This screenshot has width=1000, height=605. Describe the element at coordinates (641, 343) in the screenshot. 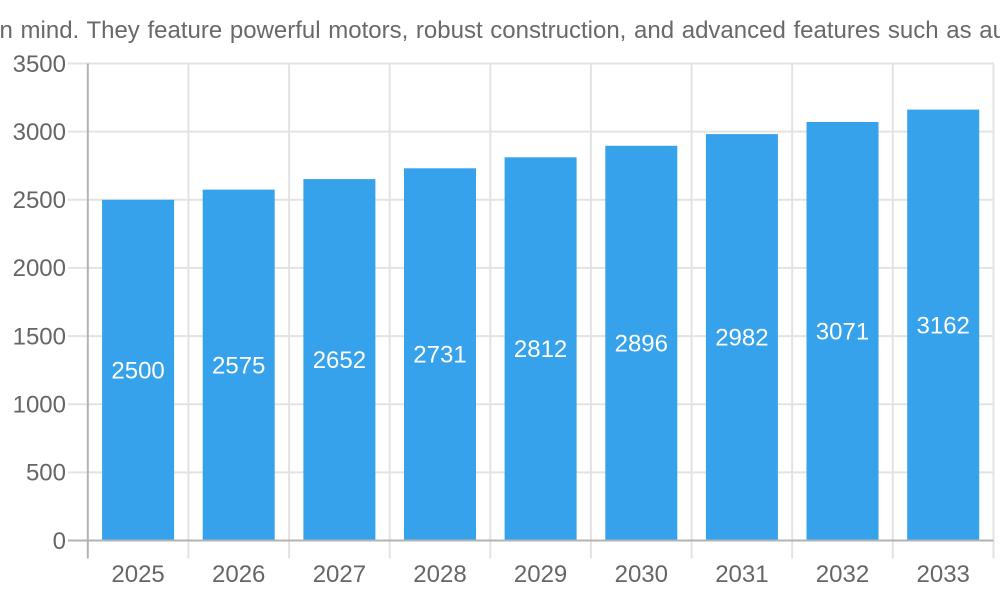

I see `svg-text: 2896` at that location.